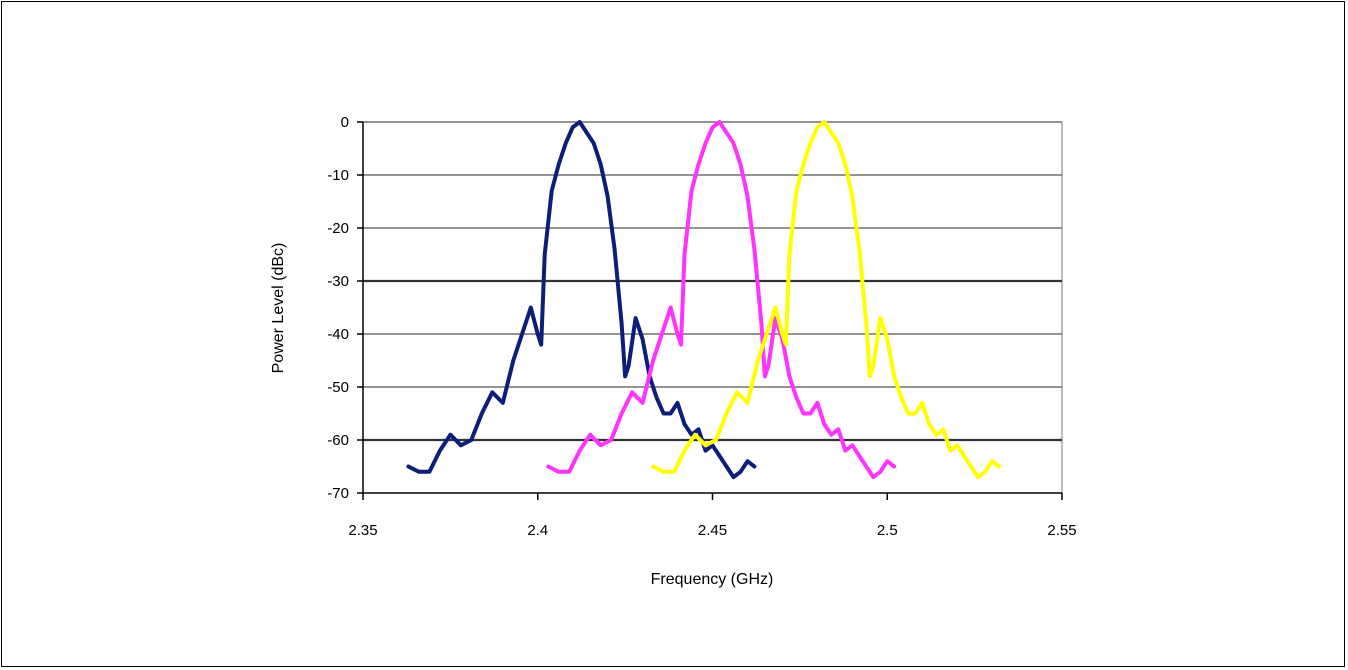 This screenshot has width=1348, height=670. What do you see at coordinates (338, 440) in the screenshot?
I see `y-tick-label: -60` at bounding box center [338, 440].